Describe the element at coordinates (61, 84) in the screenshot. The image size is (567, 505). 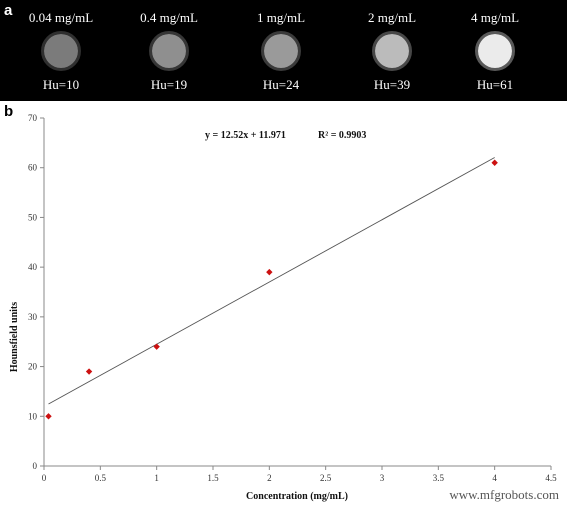
I see `phantom-hu-label: Hu=10` at that location.